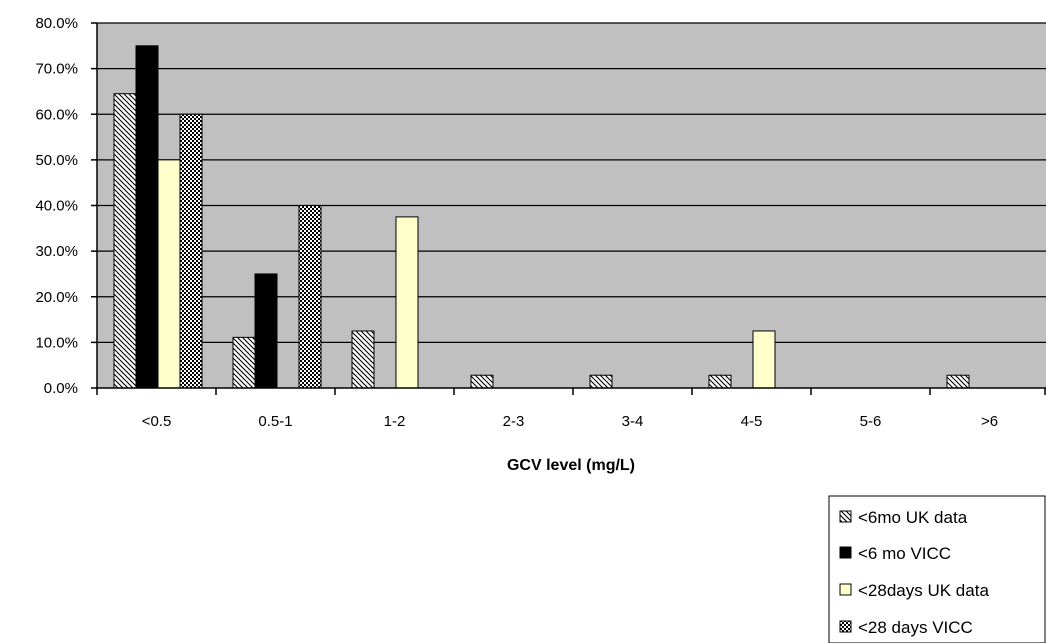 Image resolution: width=1046 pixels, height=643 pixels. What do you see at coordinates (61, 388) in the screenshot?
I see `y-tick-label: 0.0%` at bounding box center [61, 388].